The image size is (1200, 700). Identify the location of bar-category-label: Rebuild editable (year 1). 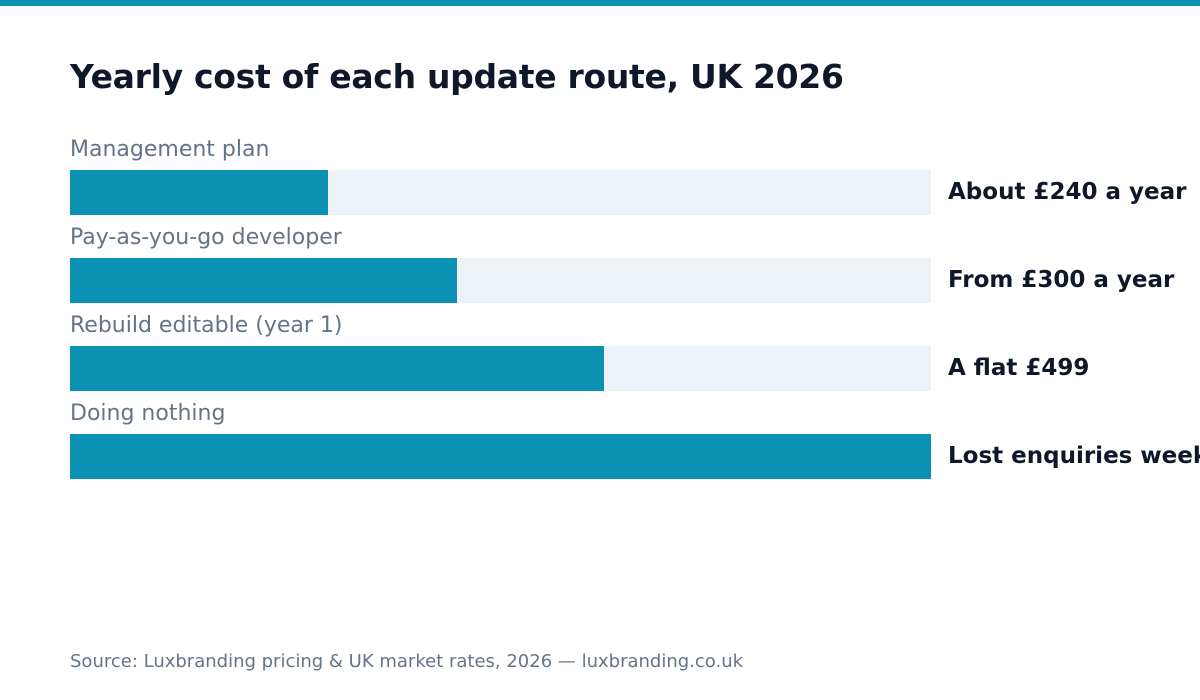
(206, 325).